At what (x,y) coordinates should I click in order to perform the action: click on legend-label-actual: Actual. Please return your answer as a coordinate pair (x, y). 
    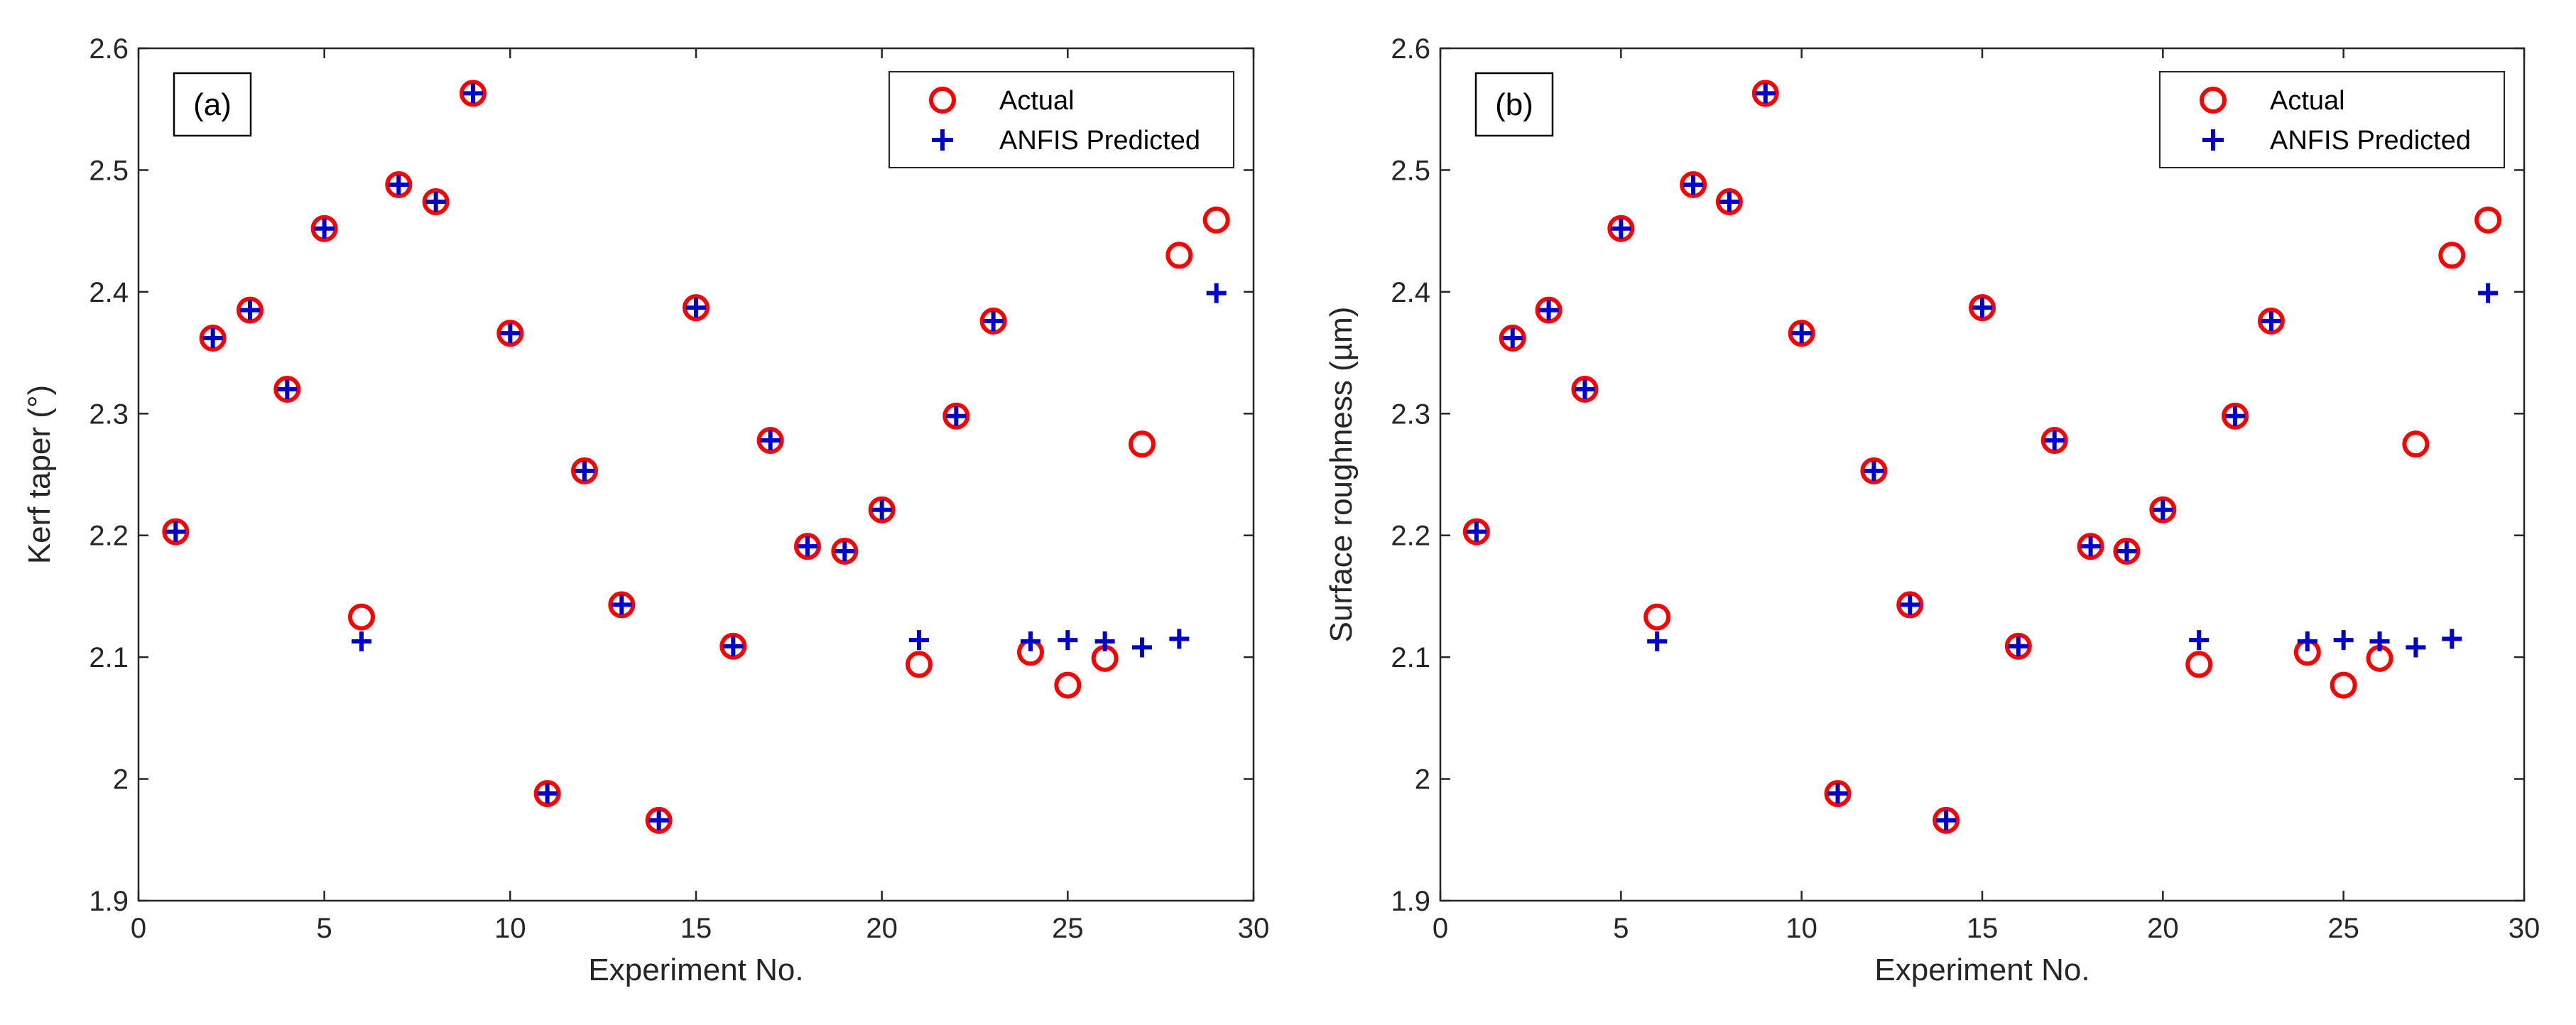
    Looking at the image, I should click on (2307, 101).